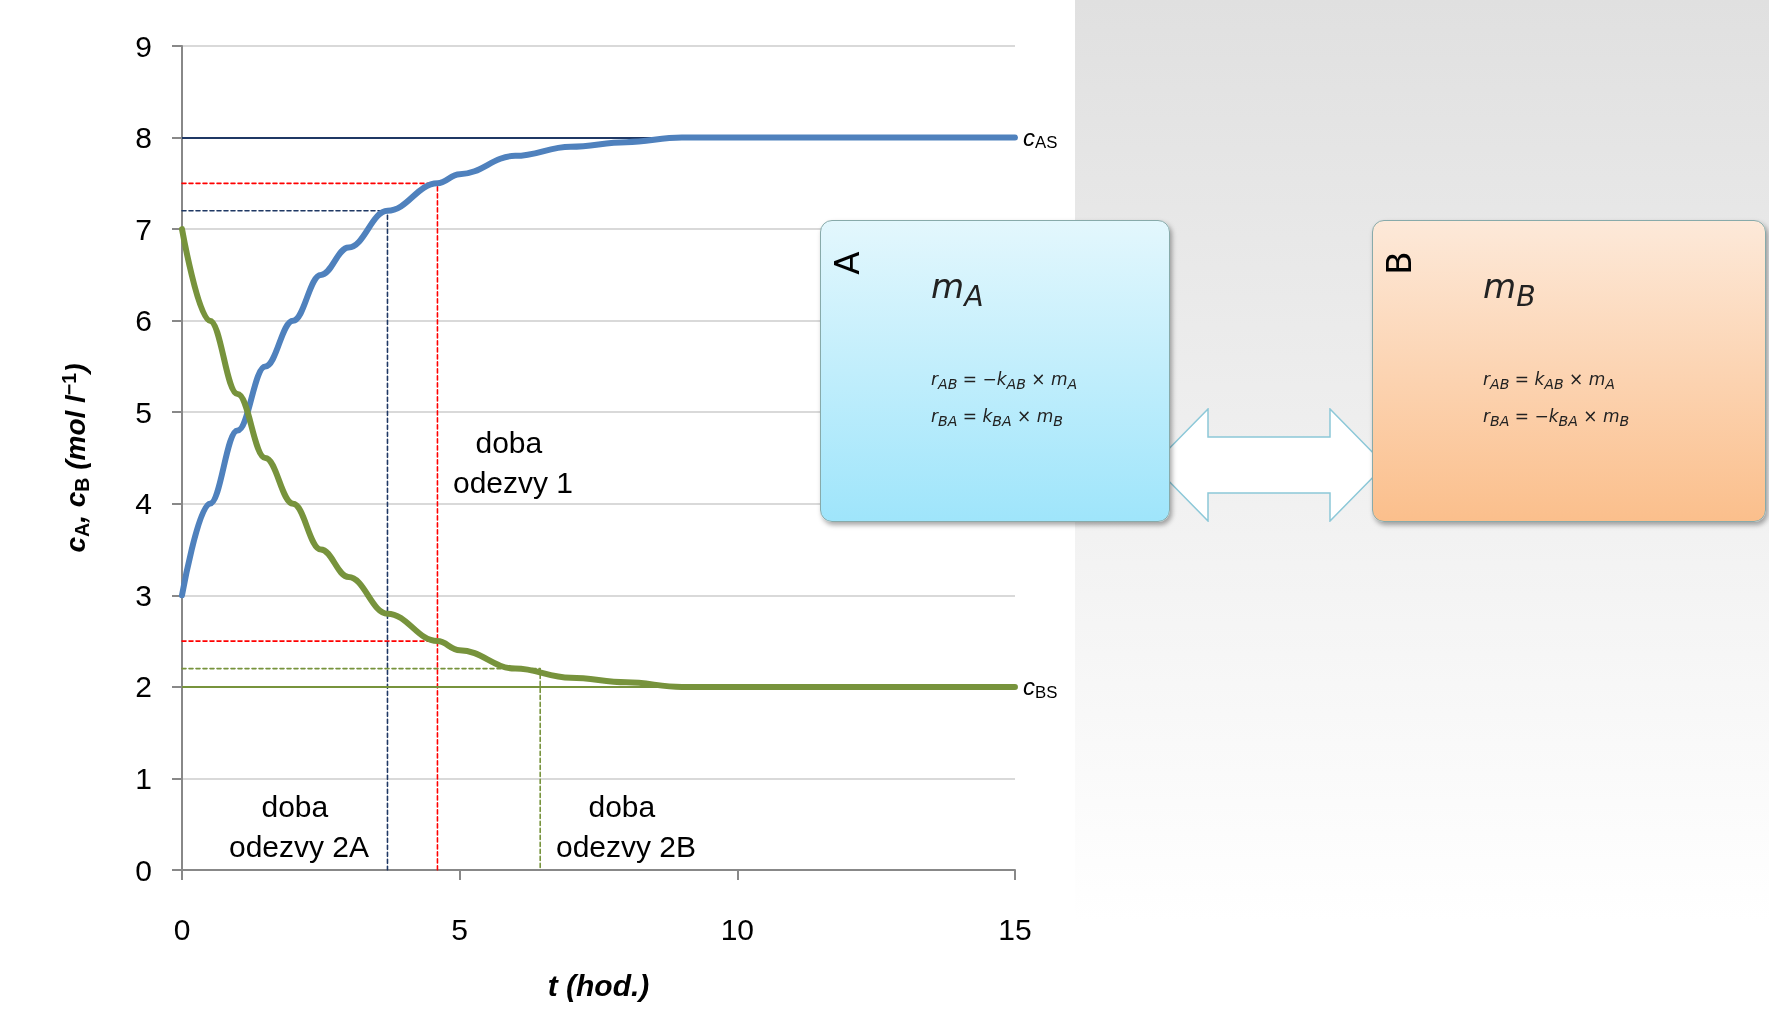  Describe the element at coordinates (143, 778) in the screenshot. I see `y-tick-label: 1` at that location.